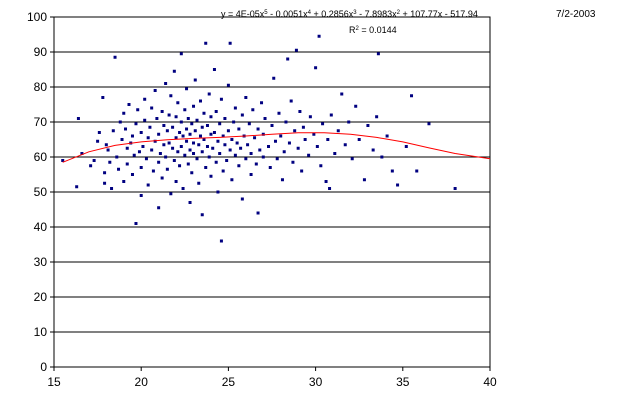 The width and height of the screenshot is (618, 408). What do you see at coordinates (37, 17) in the screenshot?
I see `y-tick-label: 100` at bounding box center [37, 17].